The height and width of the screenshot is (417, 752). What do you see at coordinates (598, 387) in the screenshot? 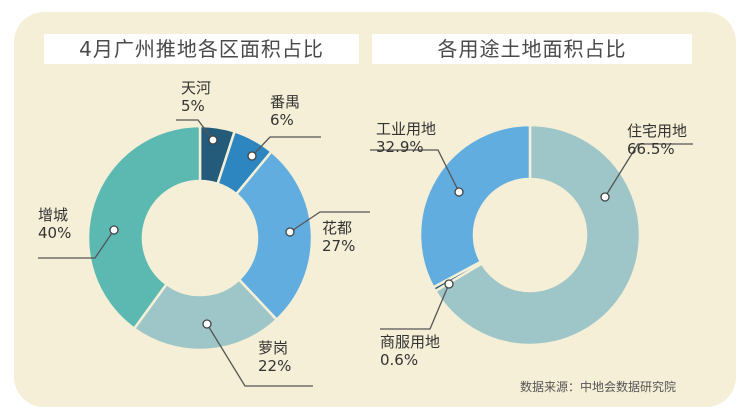
I see `data-source-note: 数据来源：中地会数据研究院` at bounding box center [598, 387].